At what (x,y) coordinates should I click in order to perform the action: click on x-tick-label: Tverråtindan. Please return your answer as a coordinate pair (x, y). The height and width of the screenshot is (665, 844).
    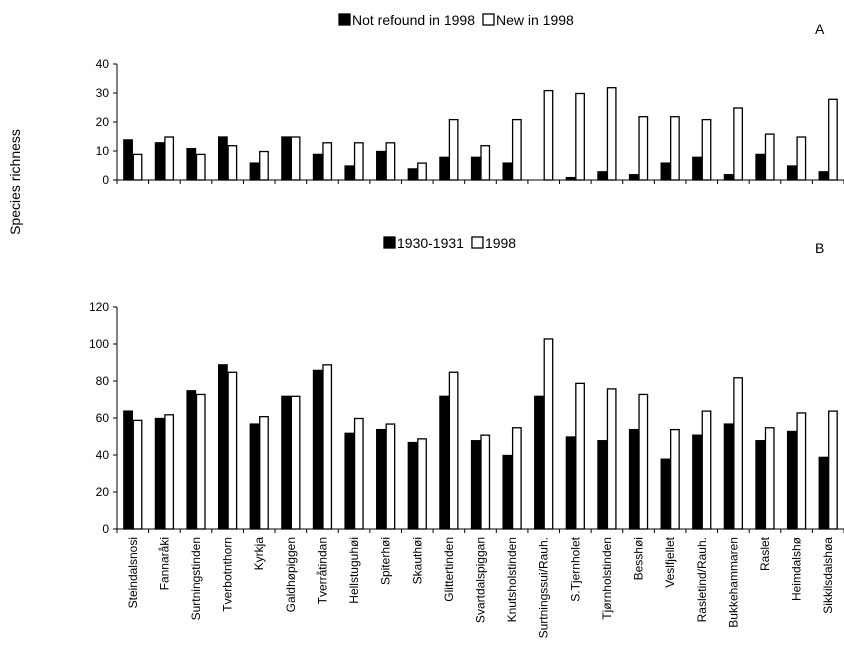
    Looking at the image, I should click on (322, 570).